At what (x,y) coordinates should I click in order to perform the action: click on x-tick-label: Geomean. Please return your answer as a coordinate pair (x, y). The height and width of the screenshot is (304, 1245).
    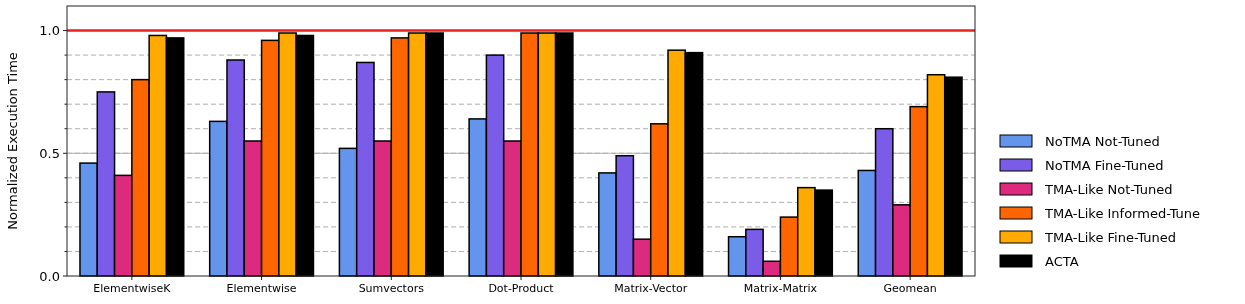
    Looking at the image, I should click on (910, 288).